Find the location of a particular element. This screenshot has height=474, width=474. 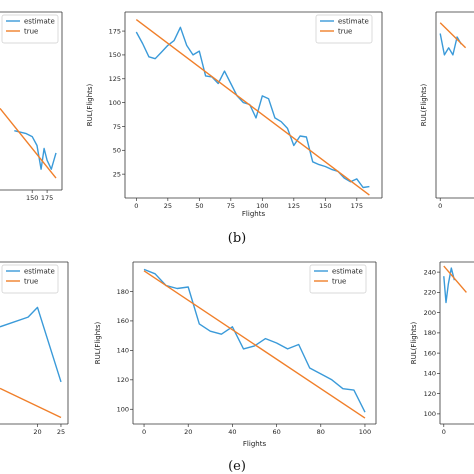

caption-e: (e) is located at coordinates (237, 466).